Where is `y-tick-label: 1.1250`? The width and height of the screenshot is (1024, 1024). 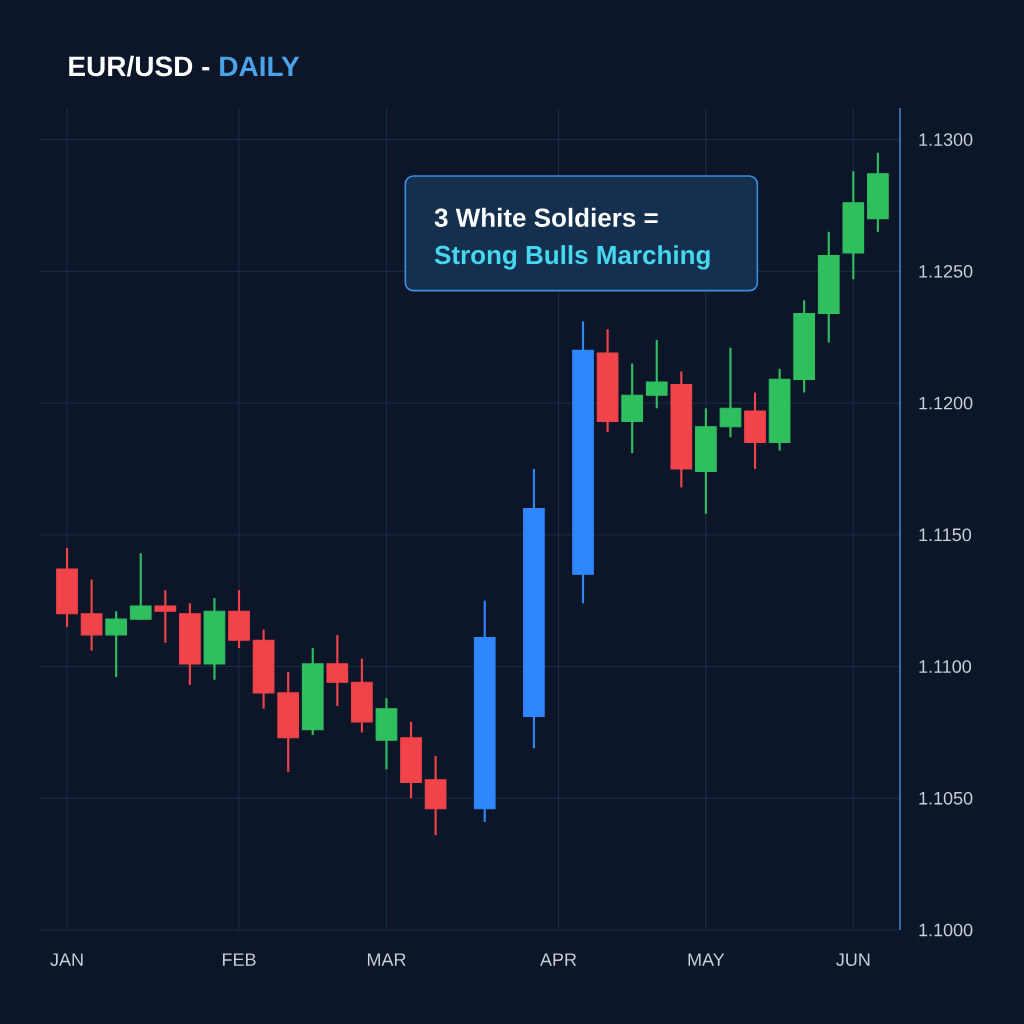 y-tick-label: 1.1250 is located at coordinates (946, 271).